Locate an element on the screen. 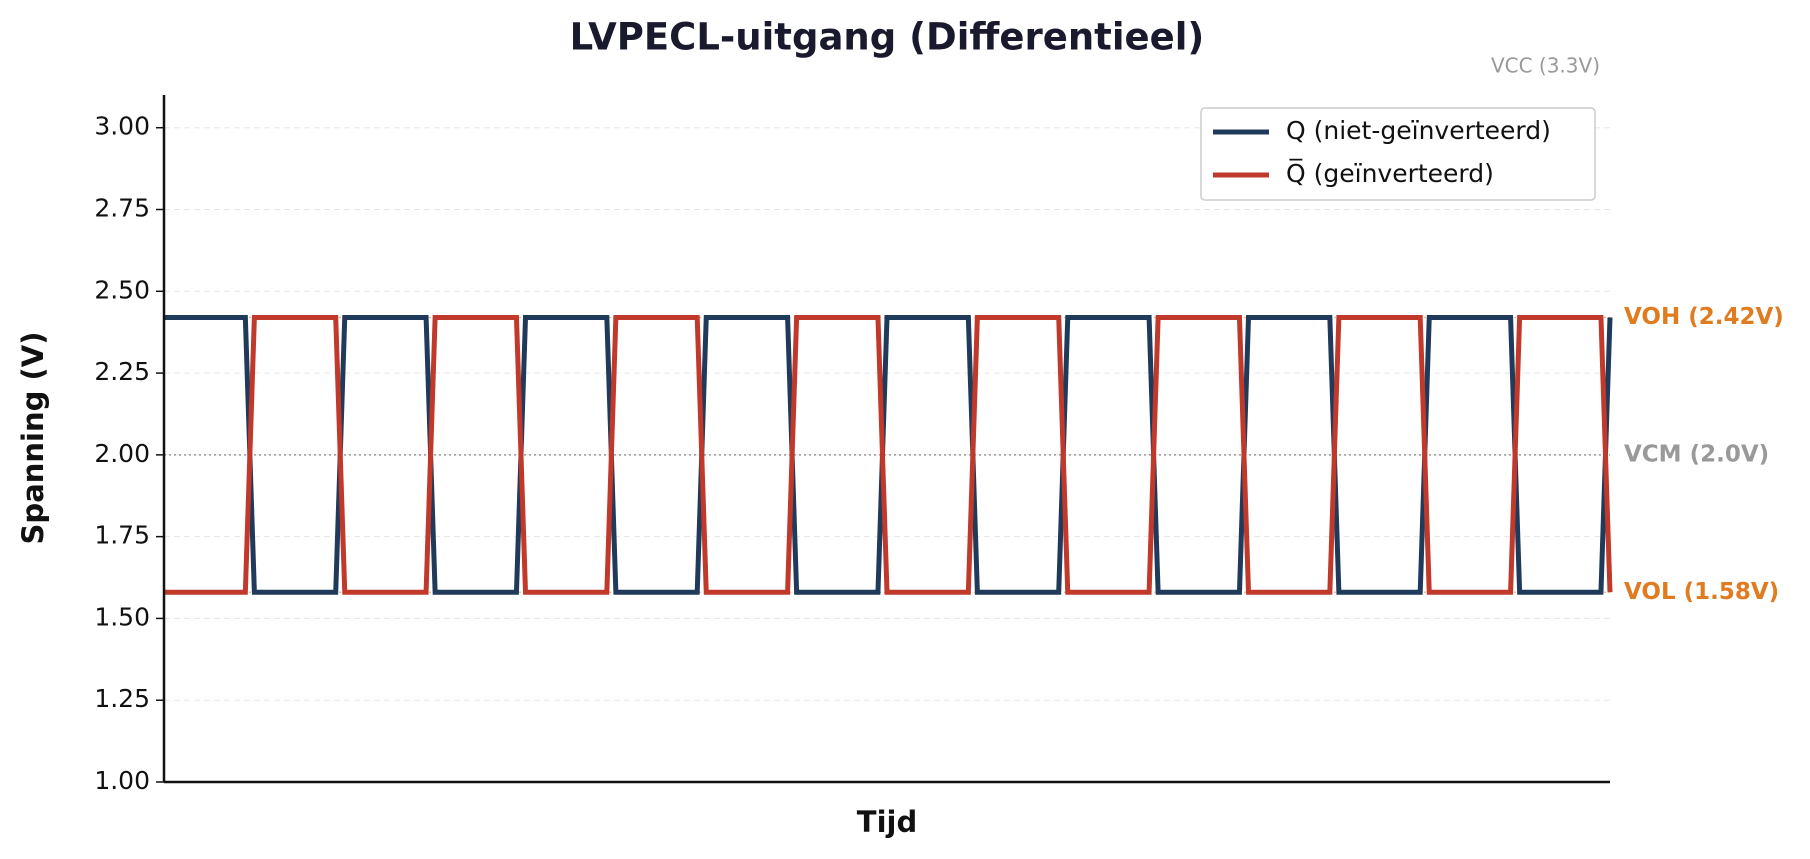  y-tick-label: 2.00 is located at coordinates (122, 453).